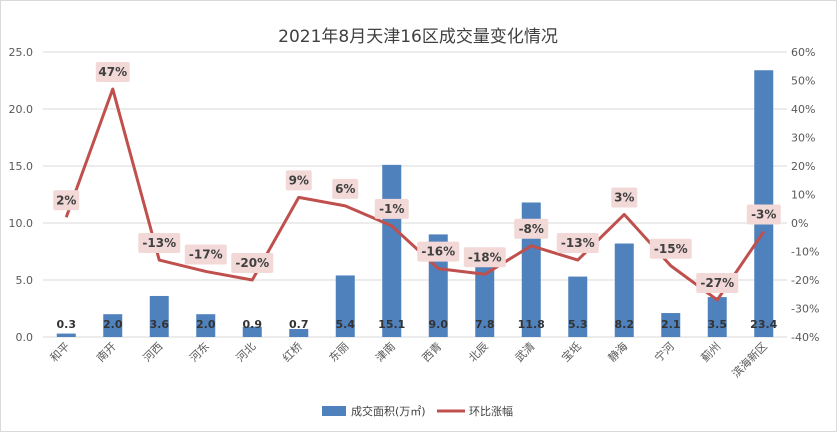 Image resolution: width=837 pixels, height=432 pixels. I want to click on line-value-label: -17%, so click(206, 254).